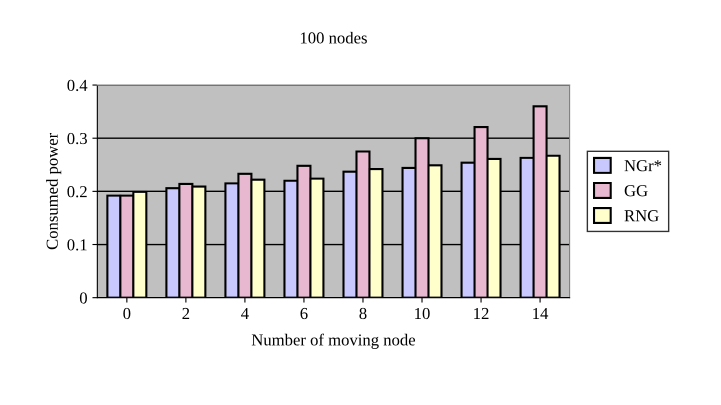 This screenshot has width=721, height=405. I want to click on x-tick-label: 10, so click(422, 314).